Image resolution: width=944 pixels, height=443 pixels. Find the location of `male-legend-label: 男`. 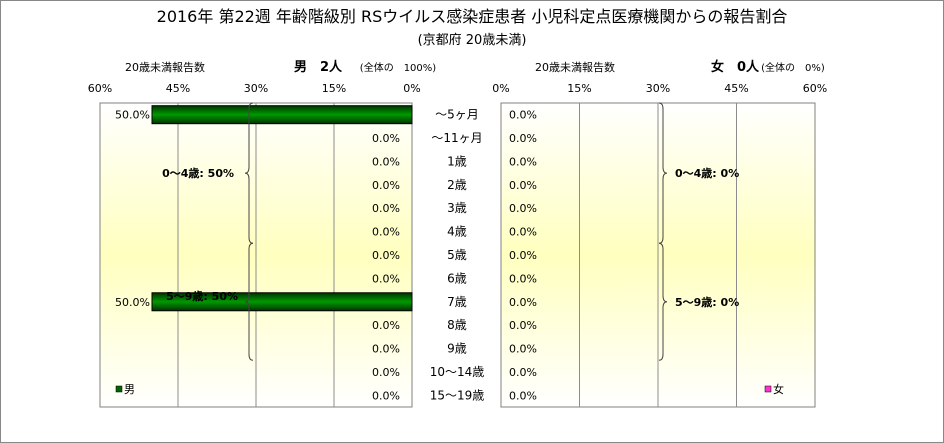

male-legend-label: 男 is located at coordinates (129, 389).